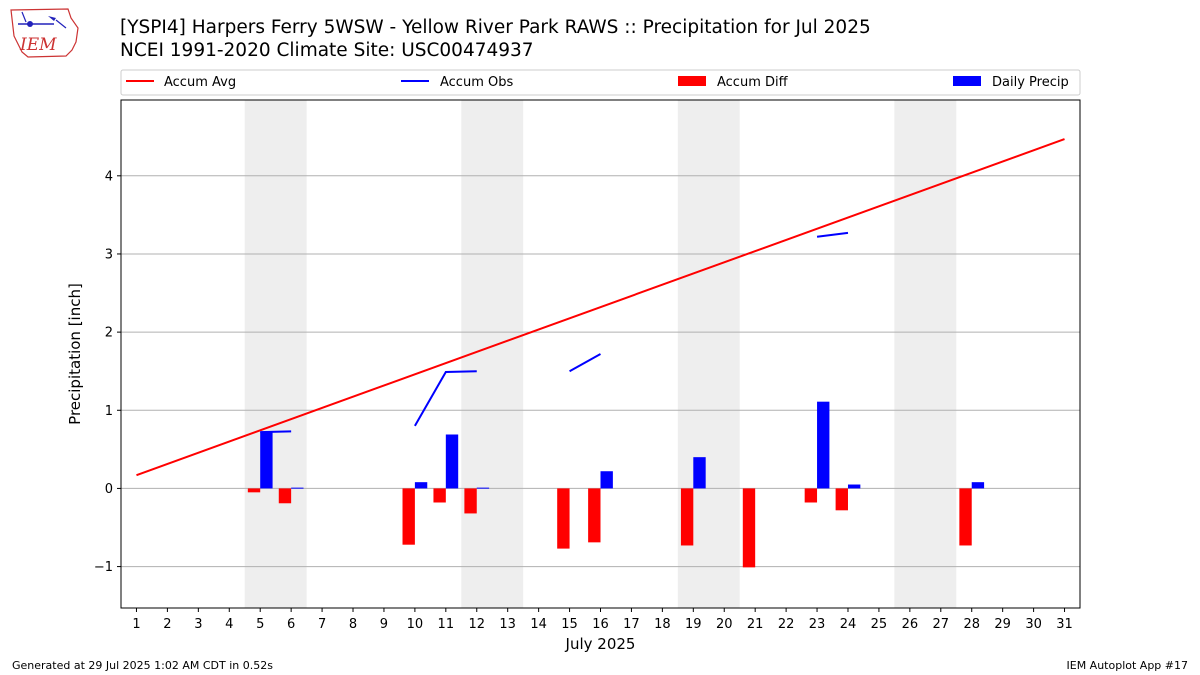  Describe the element at coordinates (260, 624) in the screenshot. I see `x-tick-label: 5` at that location.